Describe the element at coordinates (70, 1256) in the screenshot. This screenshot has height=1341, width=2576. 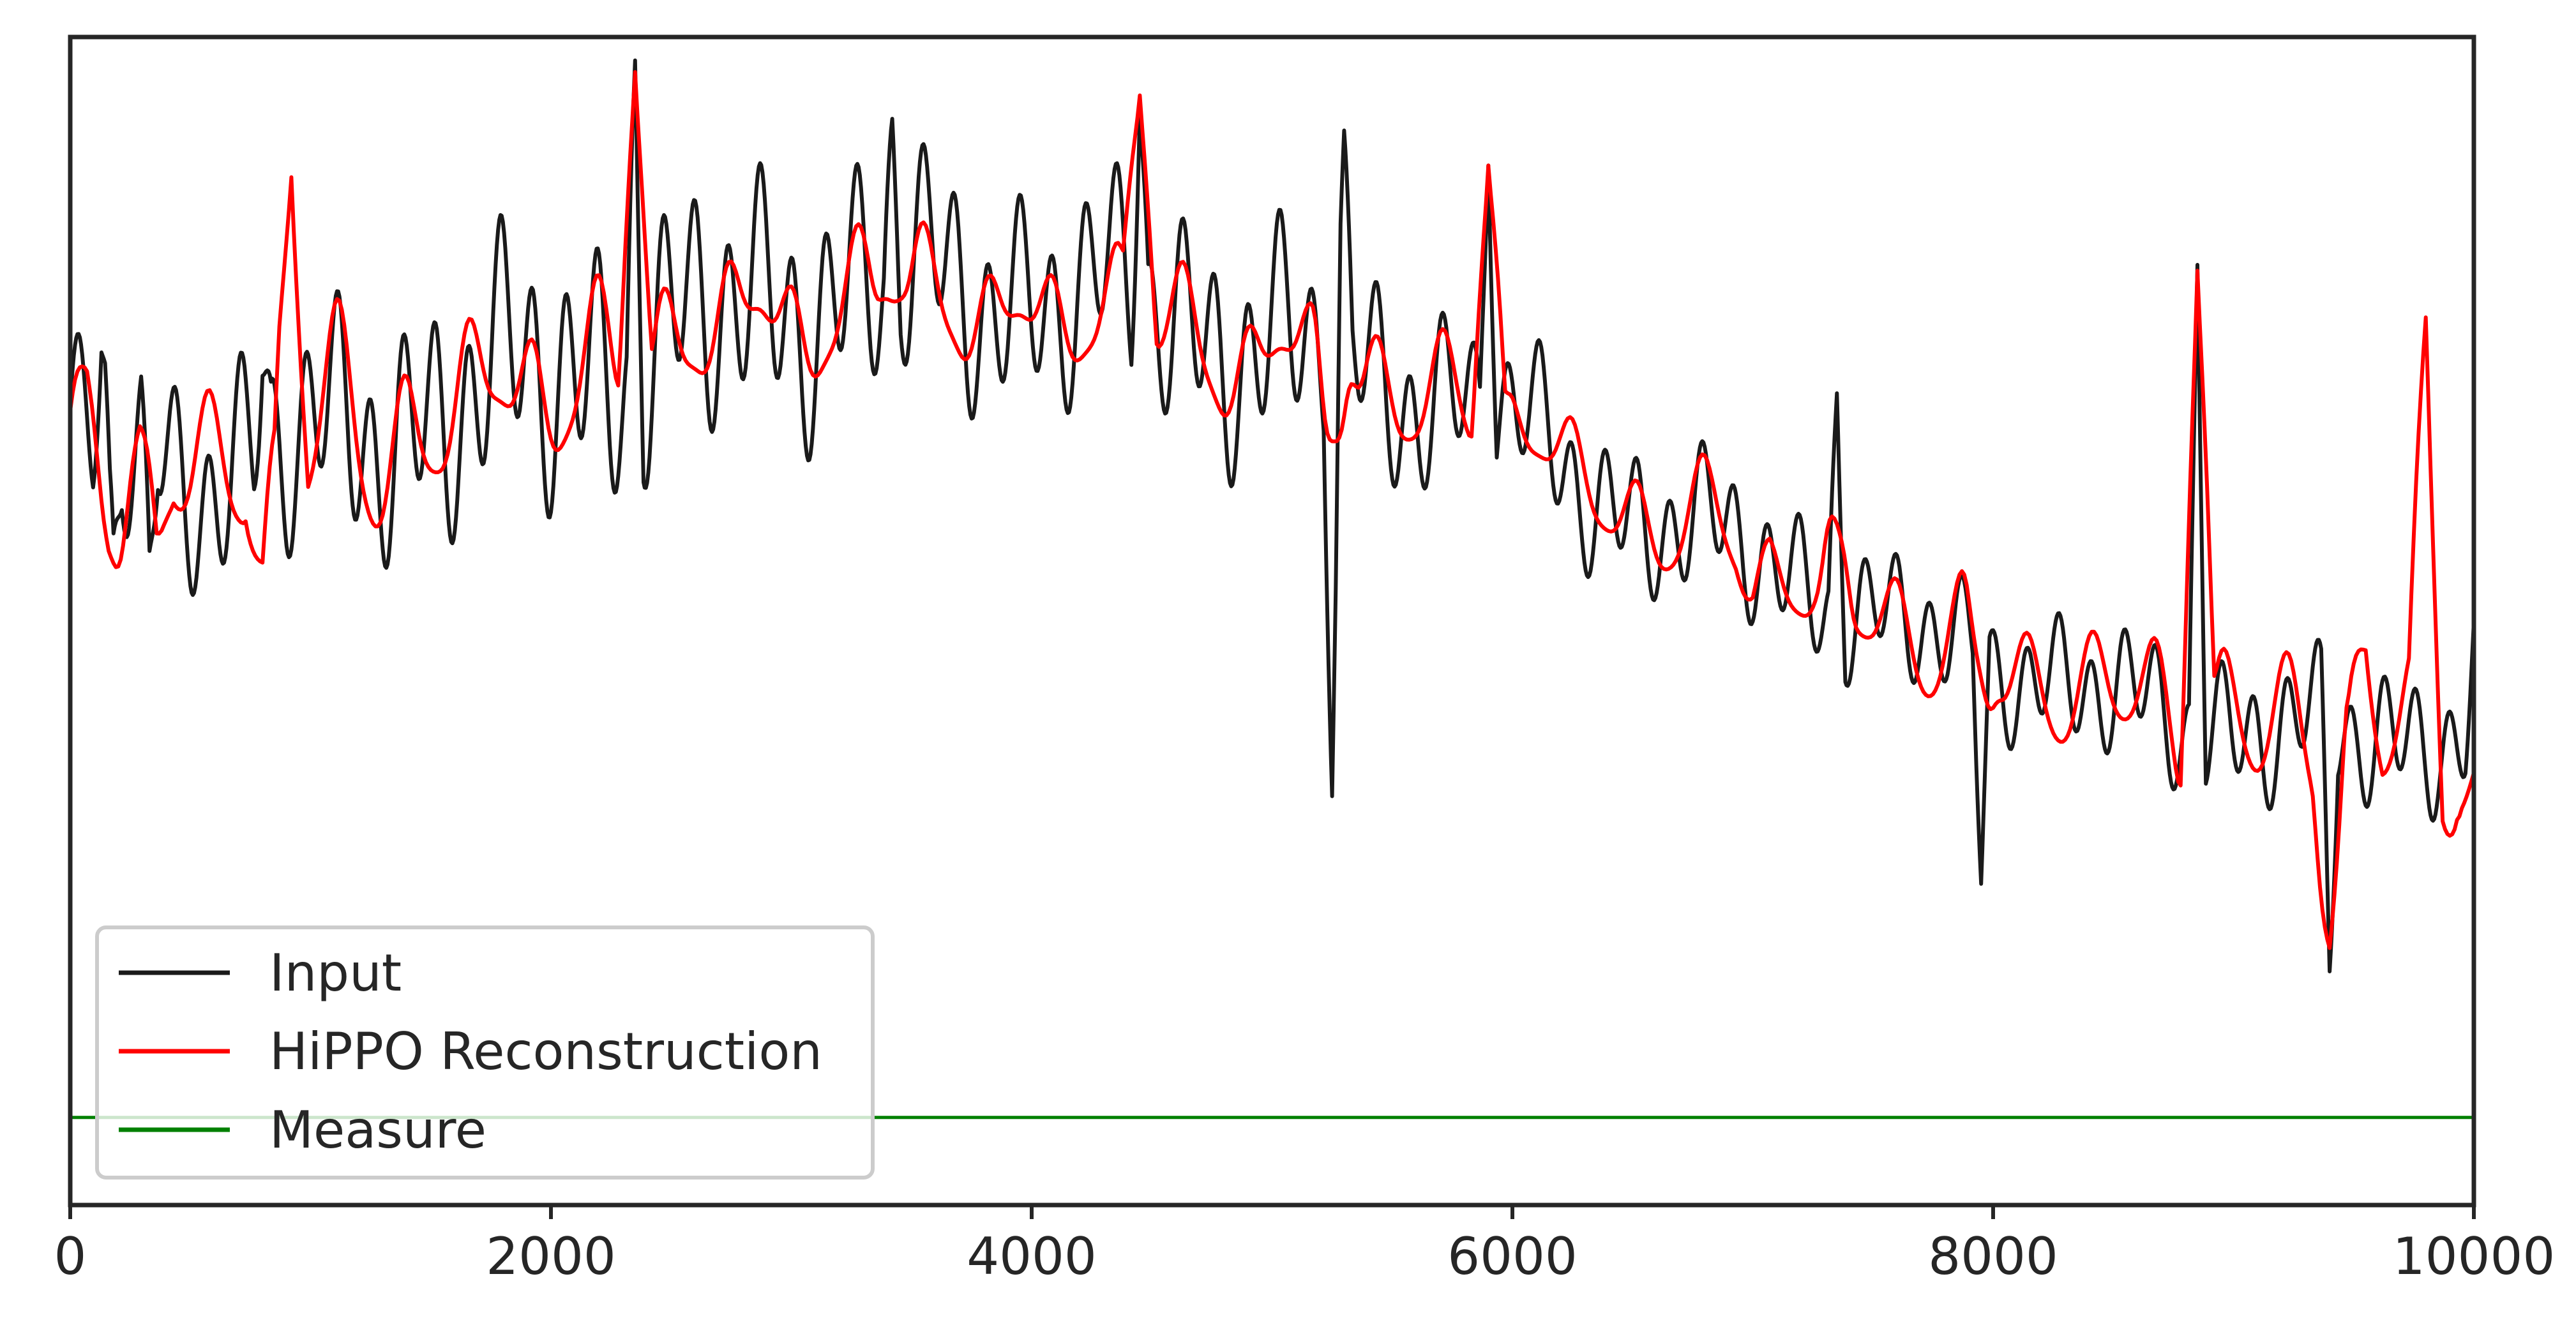
I see `x-tick-label-0: 0` at that location.